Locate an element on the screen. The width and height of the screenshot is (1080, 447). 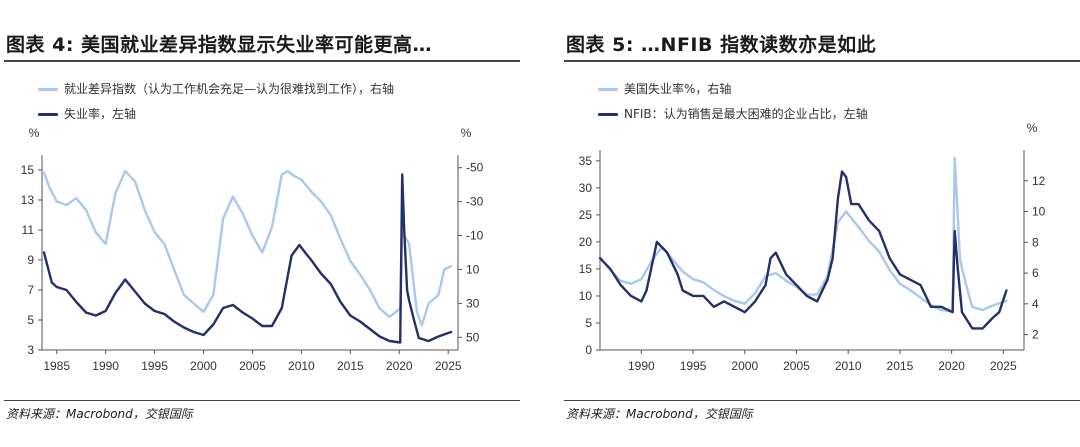
title-rule-right is located at coordinates (822, 61).